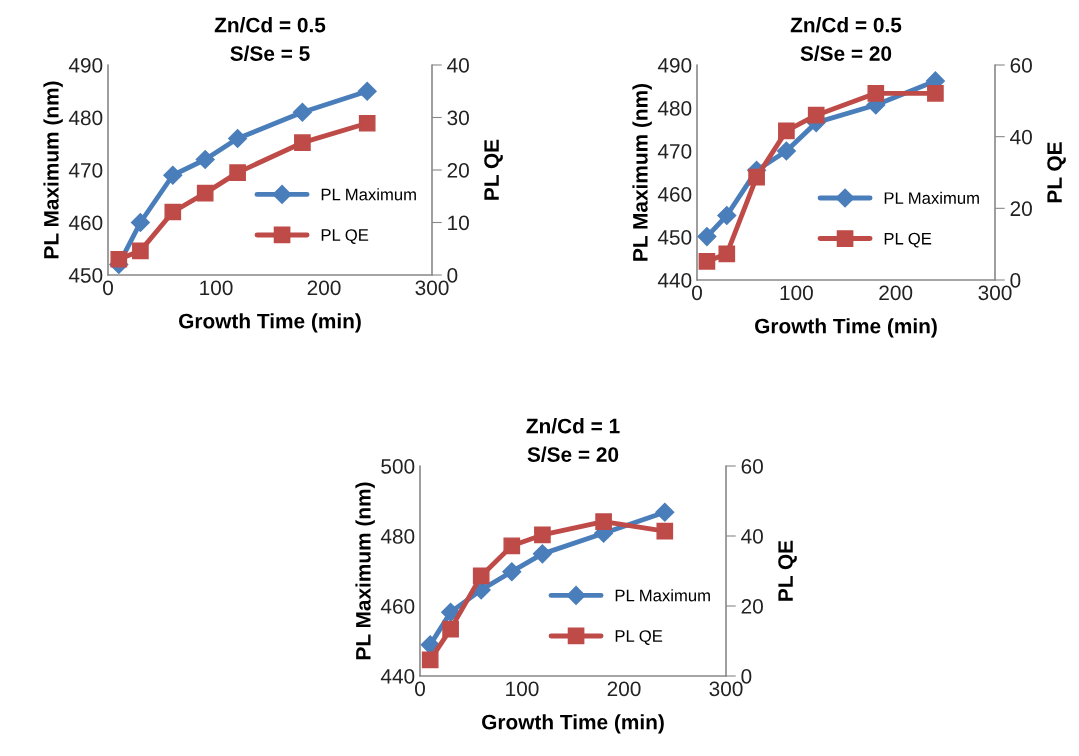  Describe the element at coordinates (458, 223) in the screenshot. I see `y2-tick-label: 10` at that location.